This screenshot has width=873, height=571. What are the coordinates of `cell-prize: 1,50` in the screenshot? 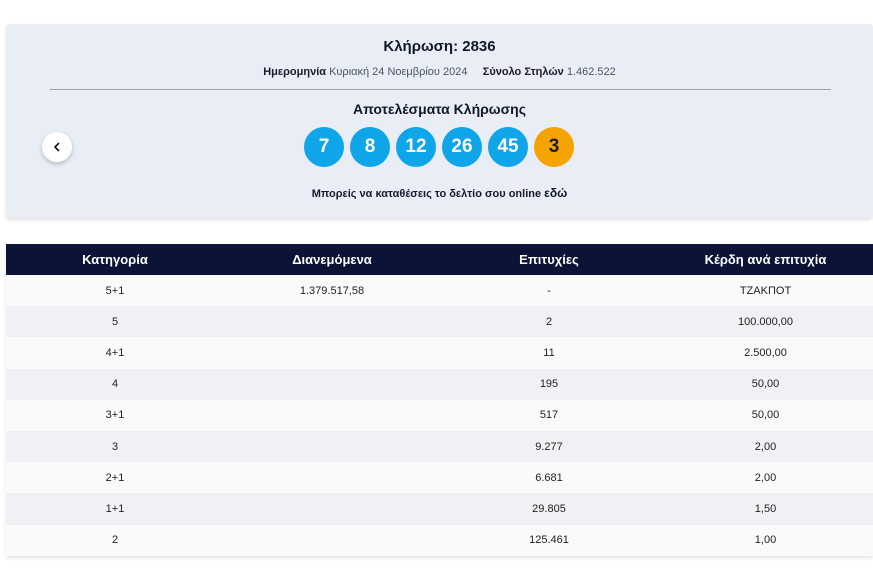 It's located at (765, 508).